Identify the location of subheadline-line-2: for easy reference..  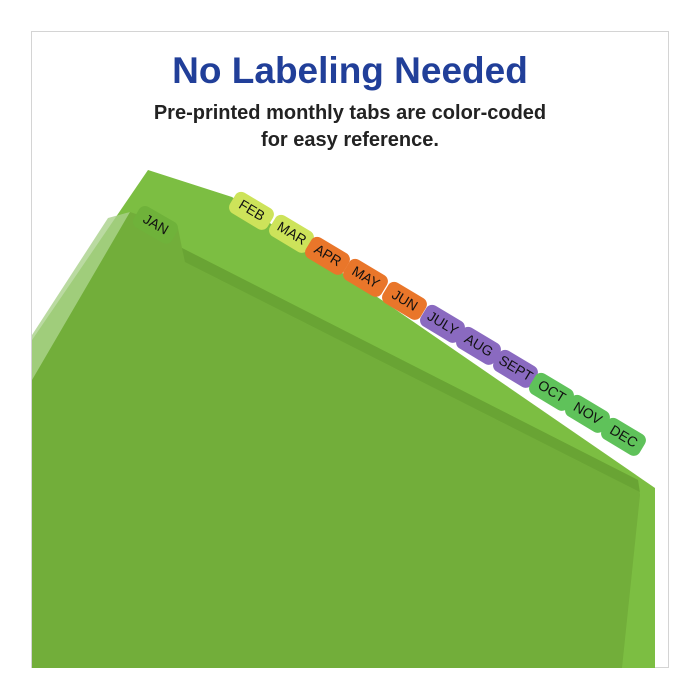
(350, 140).